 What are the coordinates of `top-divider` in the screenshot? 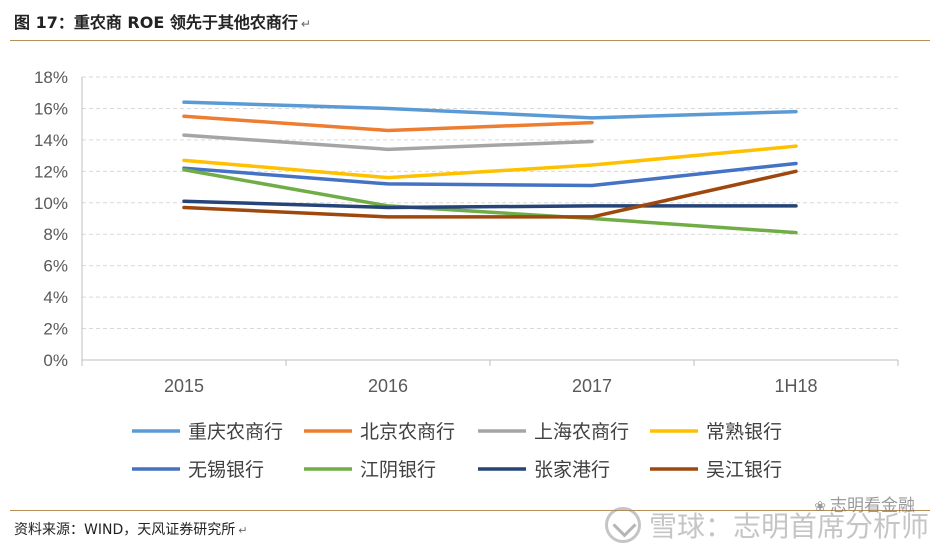 It's located at (470, 40).